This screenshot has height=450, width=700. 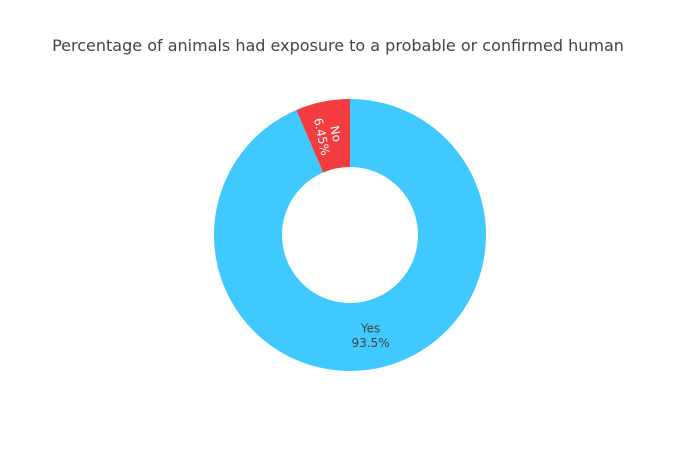 I want to click on slice-name-yes: Yes, so click(x=370, y=329).